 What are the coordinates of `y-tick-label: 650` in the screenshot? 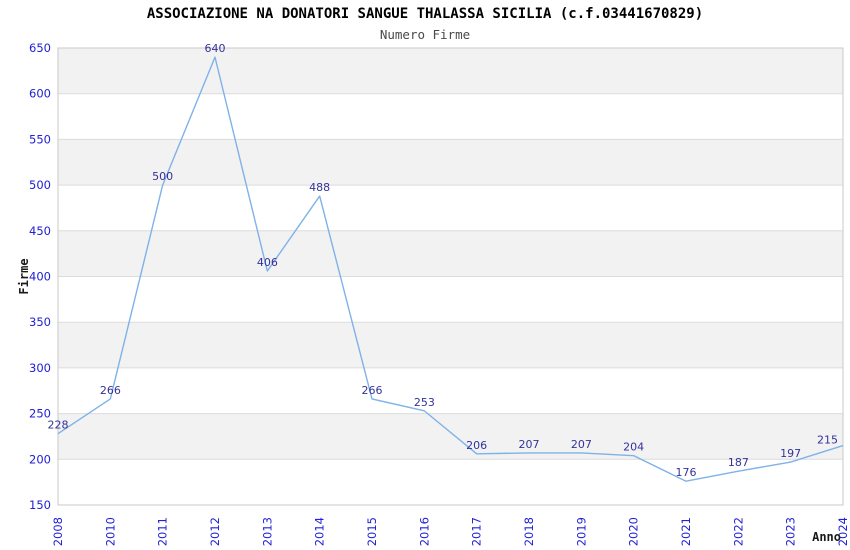 It's located at (40, 48).